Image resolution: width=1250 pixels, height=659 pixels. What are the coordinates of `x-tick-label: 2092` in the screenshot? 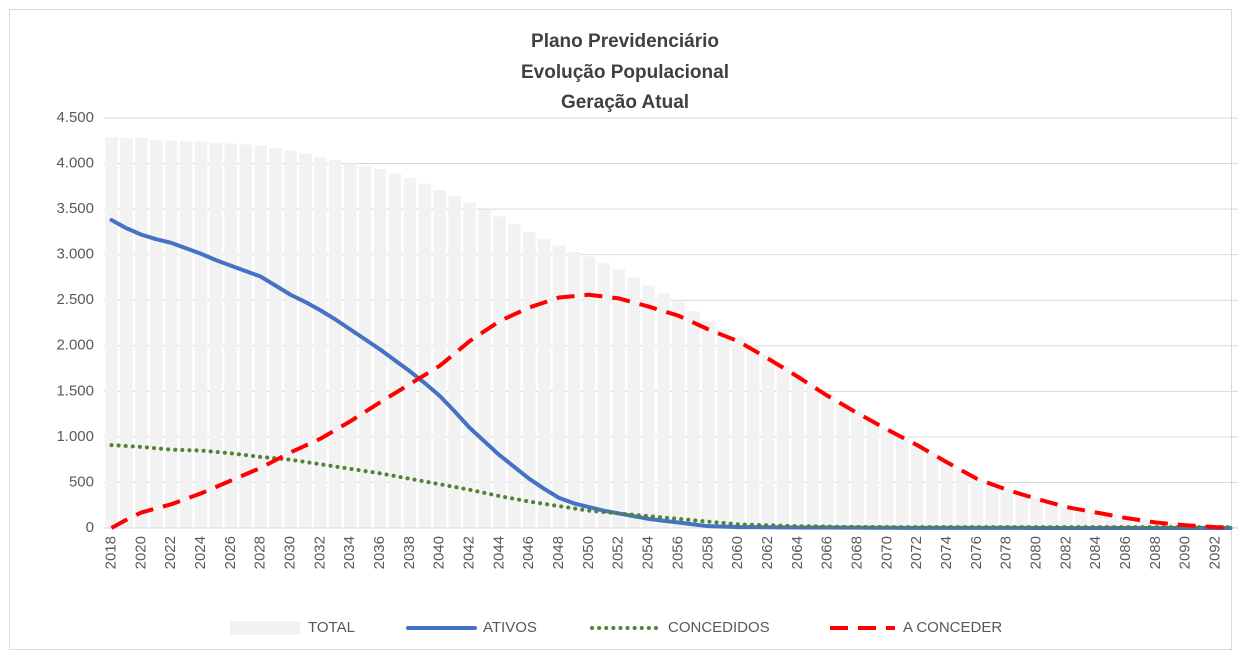 It's located at (1215, 552).